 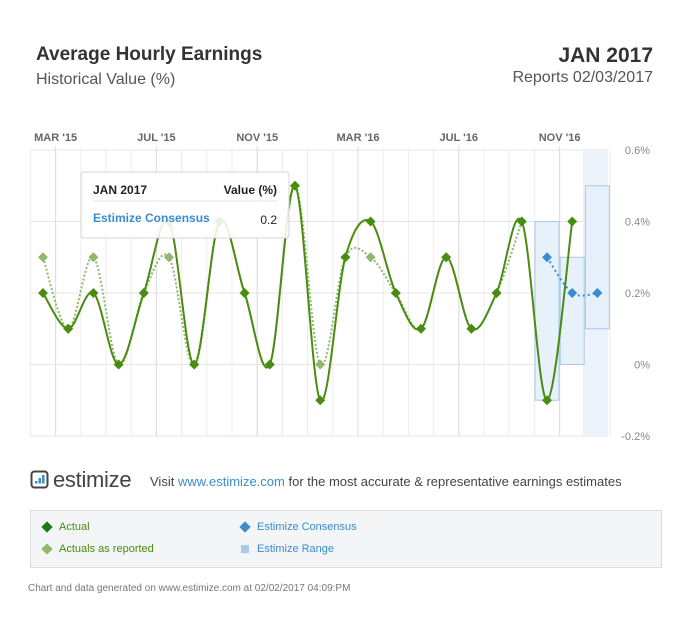 I want to click on x-tick-label: JUL '16, so click(x=459, y=138).